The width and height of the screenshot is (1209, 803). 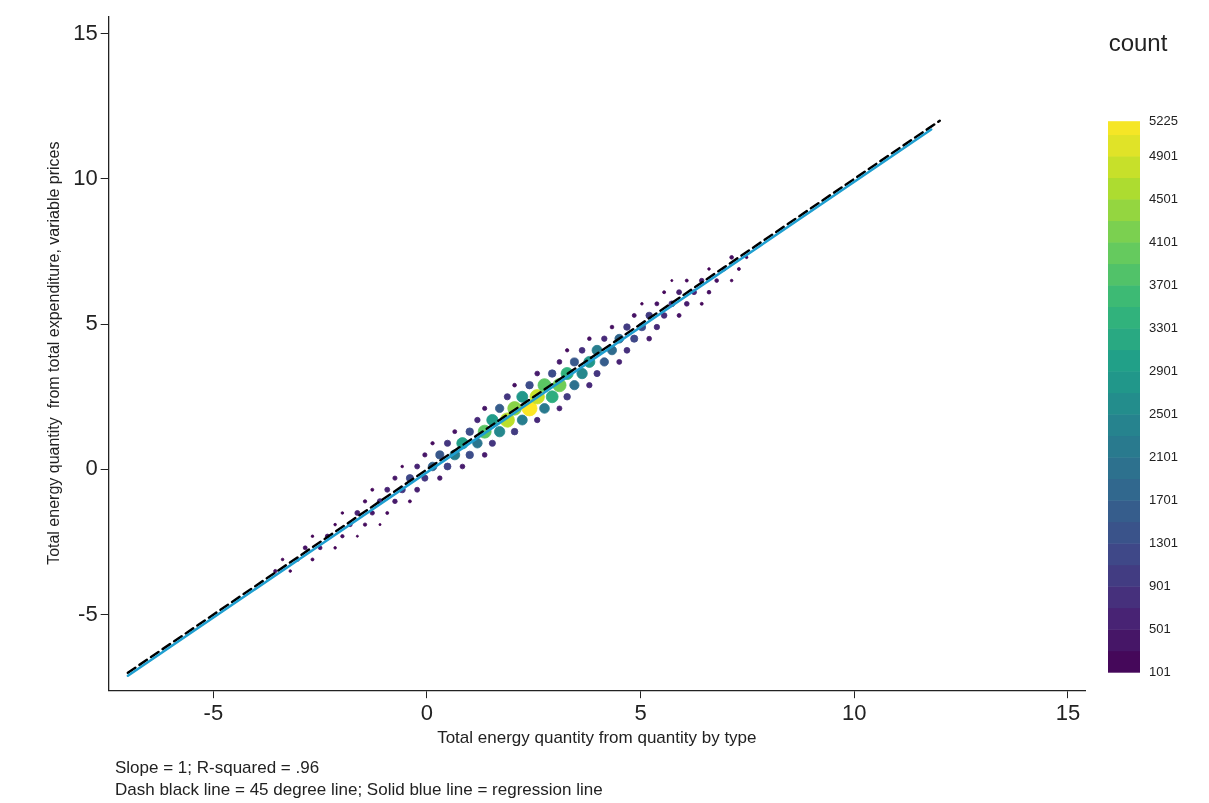 I want to click on x-tick-label: -5, so click(x=213, y=713).